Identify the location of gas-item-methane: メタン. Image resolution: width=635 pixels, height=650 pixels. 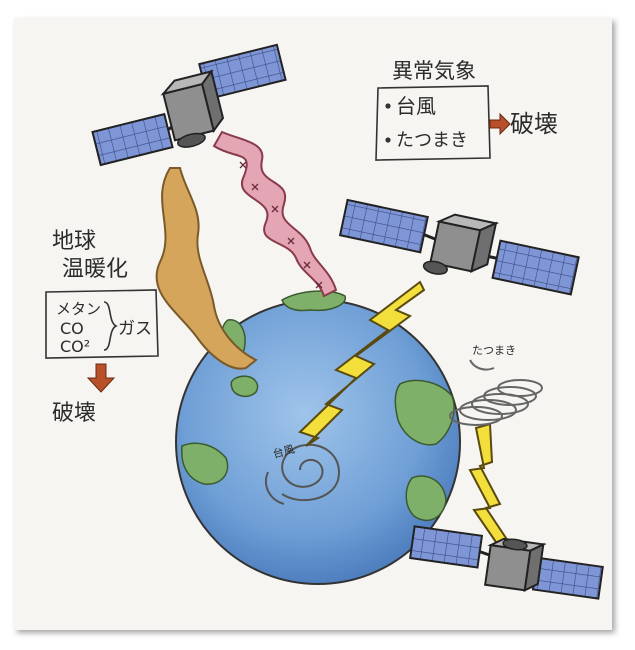
(78, 309).